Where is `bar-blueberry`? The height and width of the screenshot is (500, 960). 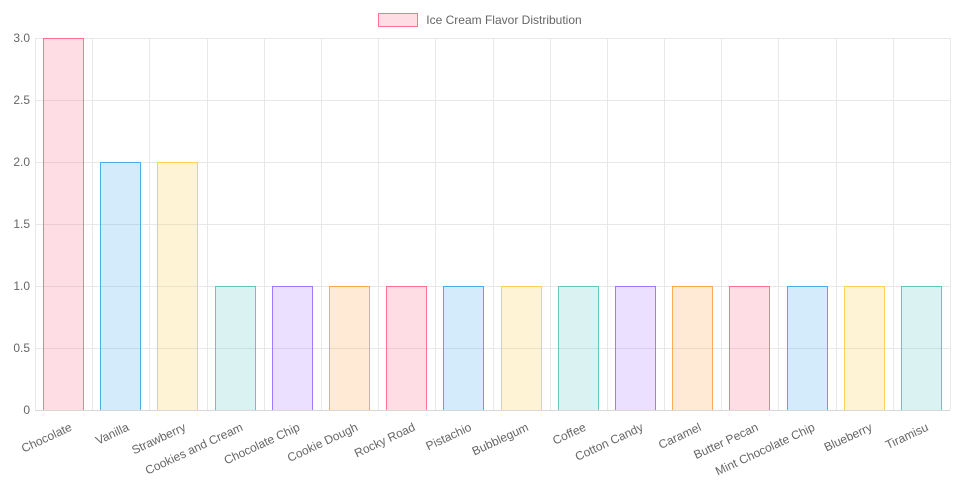
bar-blueberry is located at coordinates (864, 348).